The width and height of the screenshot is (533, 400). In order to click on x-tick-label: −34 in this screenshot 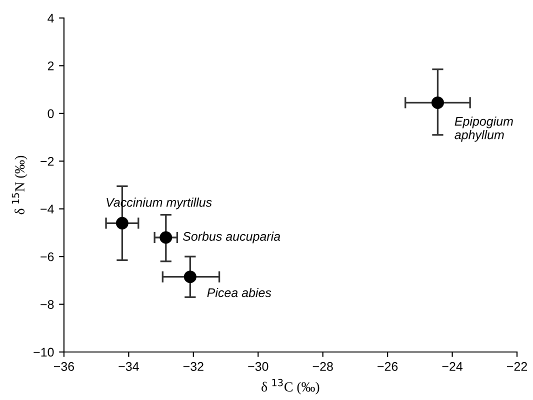, I will do `click(128, 366)`.